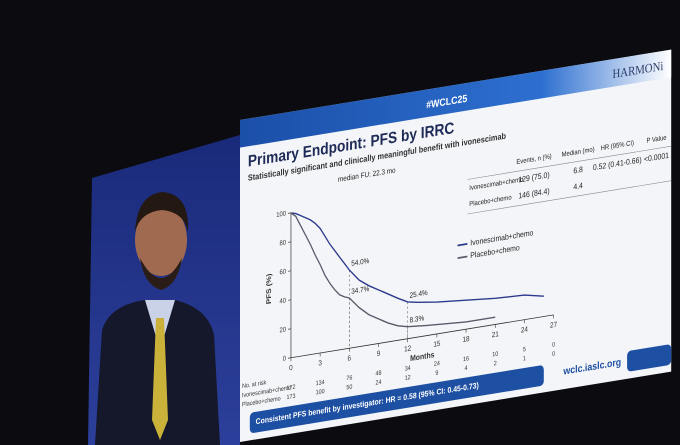 The width and height of the screenshot is (680, 445). Describe the element at coordinates (436, 373) in the screenshot. I see `at-risk-value: 9` at that location.